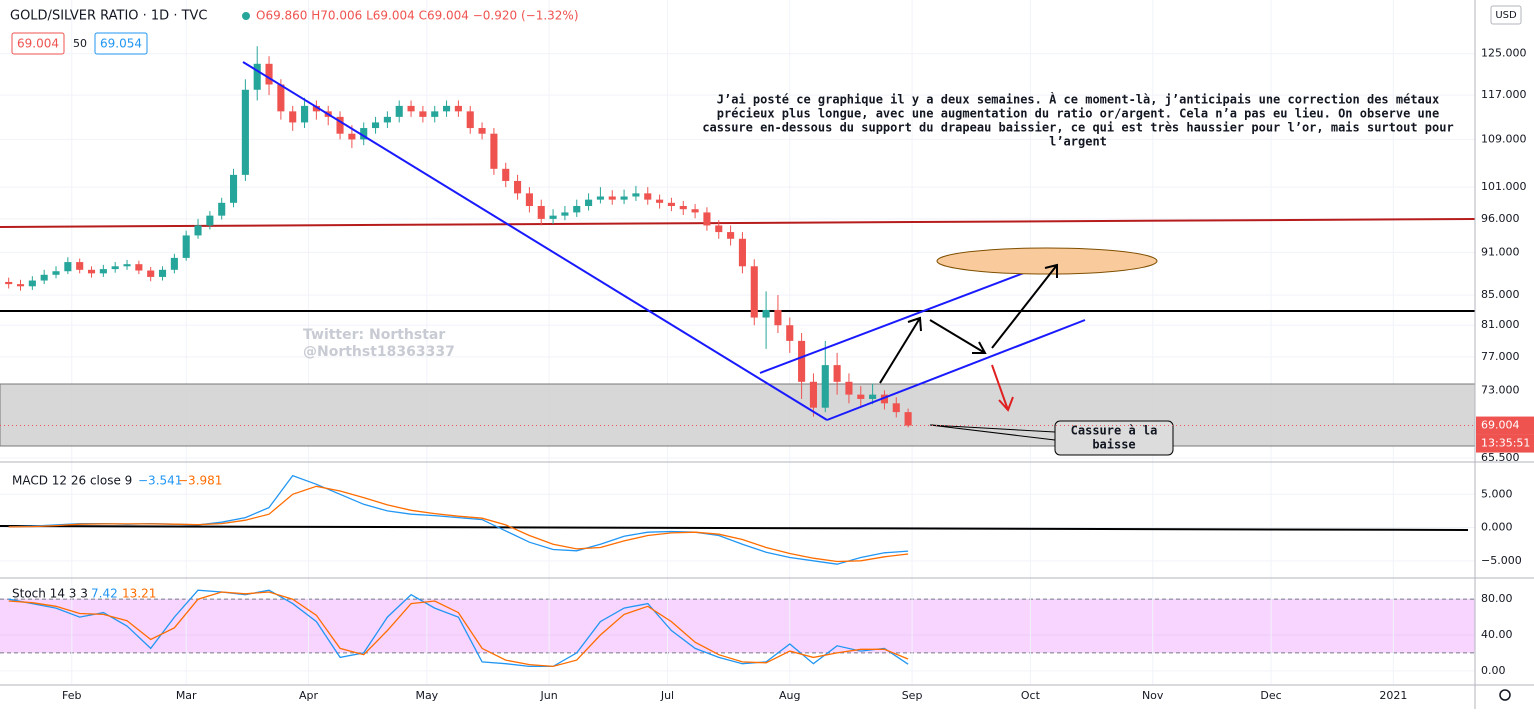 The width and height of the screenshot is (1534, 713). I want to click on y-tick-label: 81.000, so click(1500, 324).